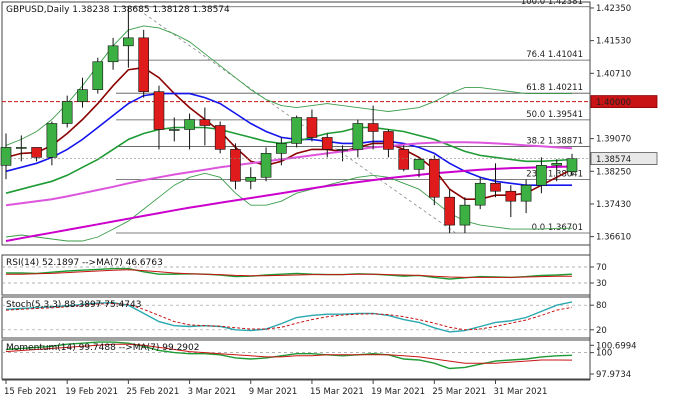  I want to click on last-price-box, so click(624, 158).